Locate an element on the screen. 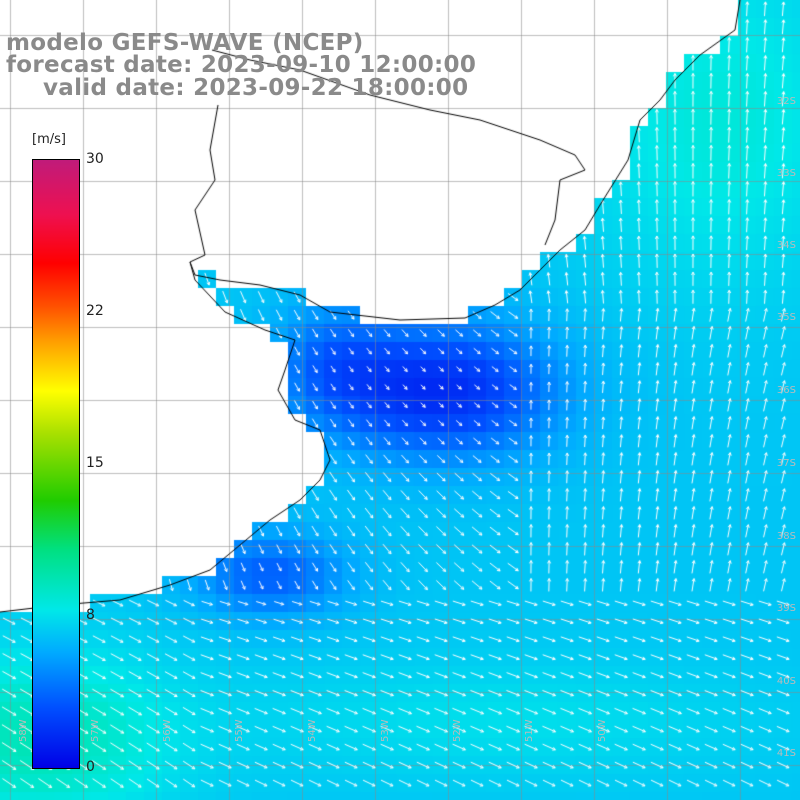  colorbar-tick-22: 22 is located at coordinates (95, 311).